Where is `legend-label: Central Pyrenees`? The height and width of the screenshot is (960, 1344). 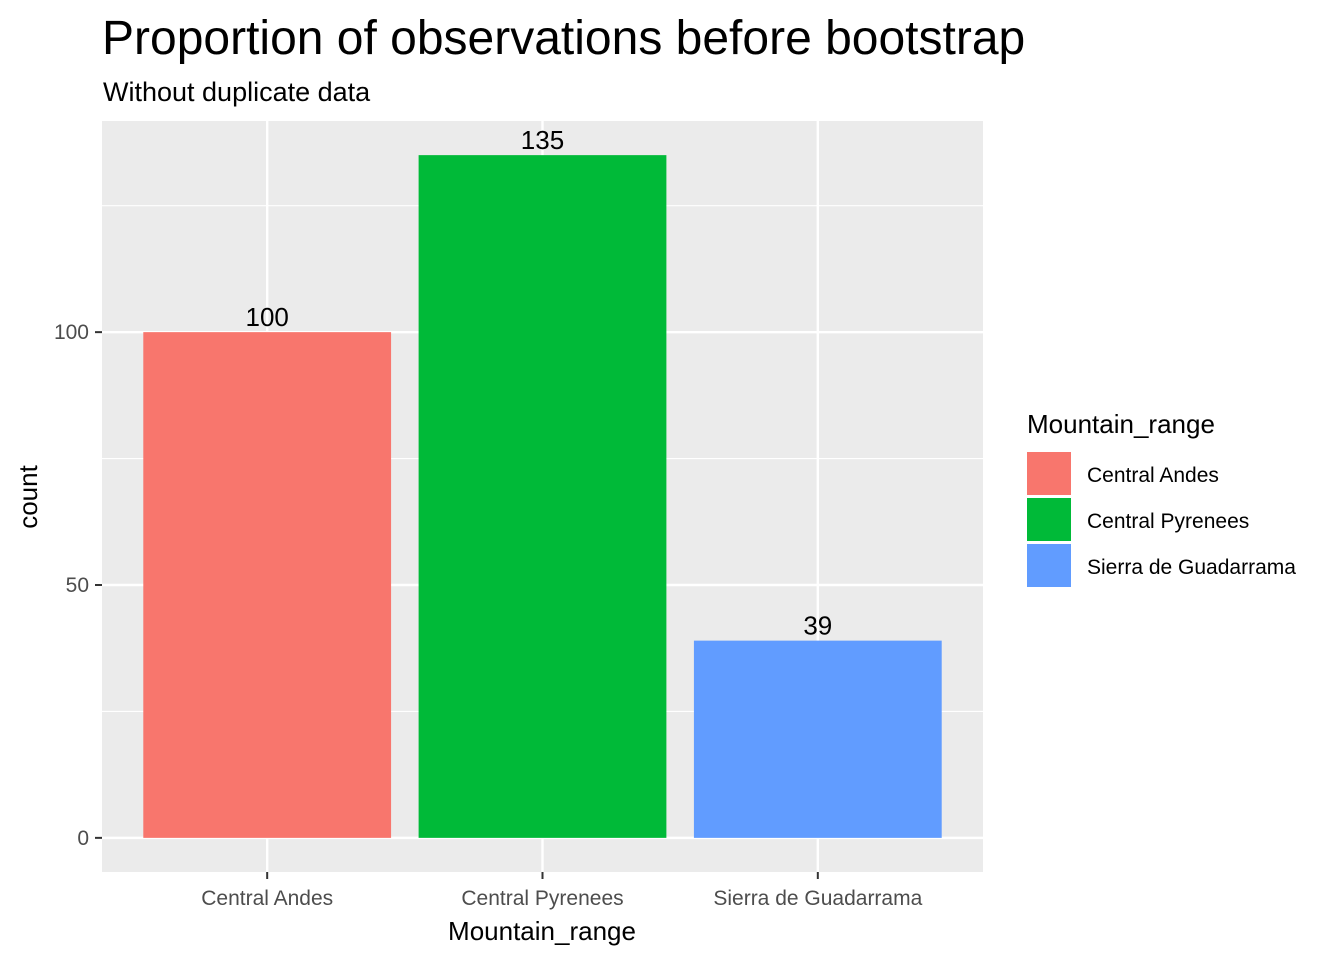
legend-label: Central Pyrenees is located at coordinates (1168, 521).